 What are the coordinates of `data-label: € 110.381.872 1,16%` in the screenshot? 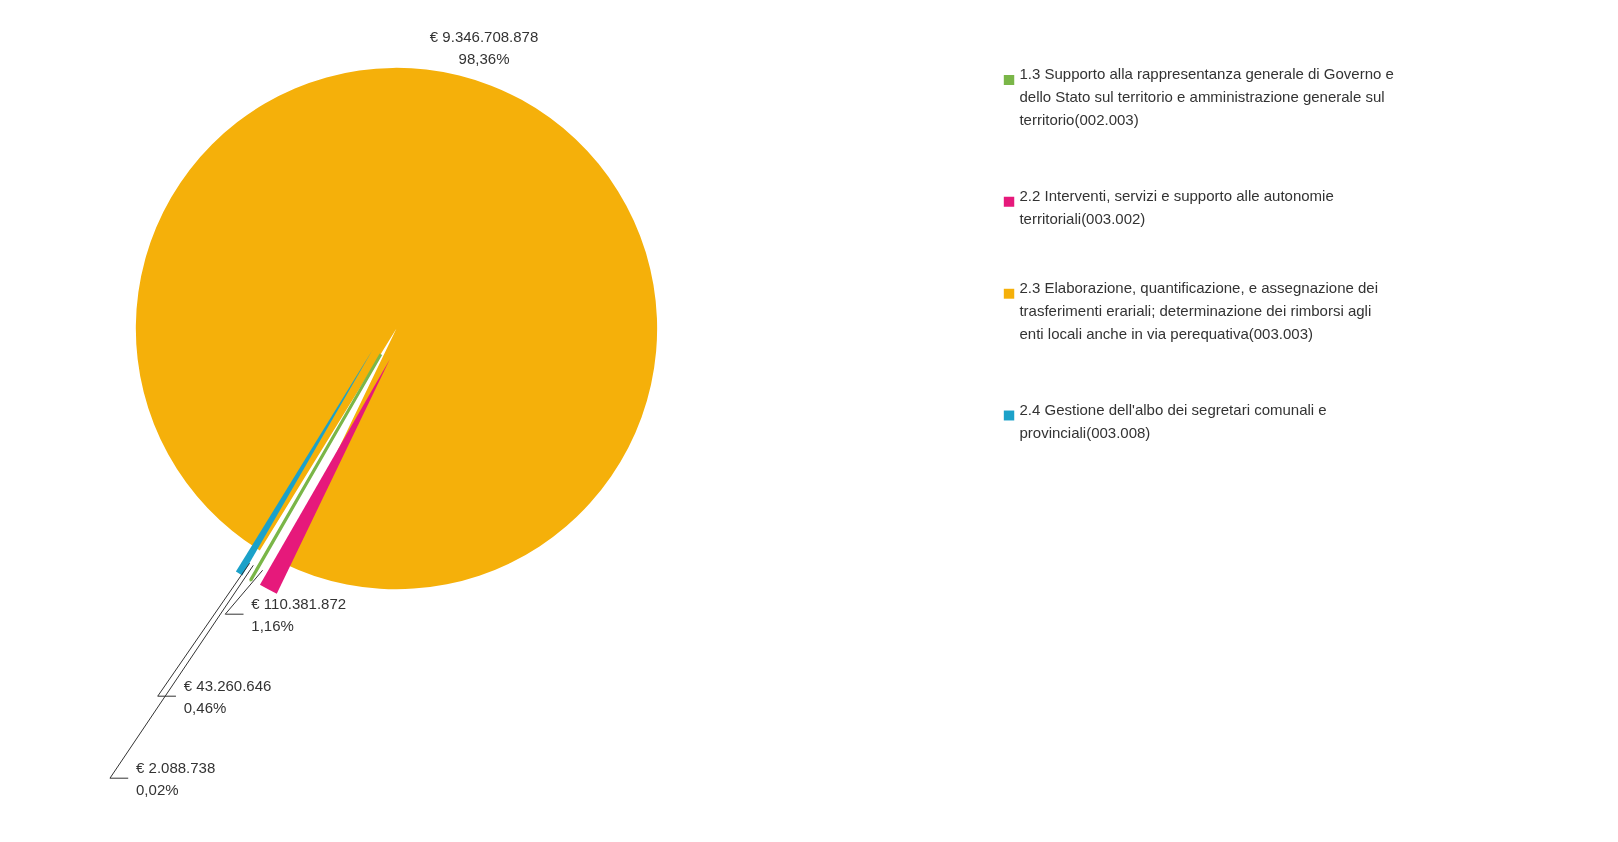 It's located at (299, 614).